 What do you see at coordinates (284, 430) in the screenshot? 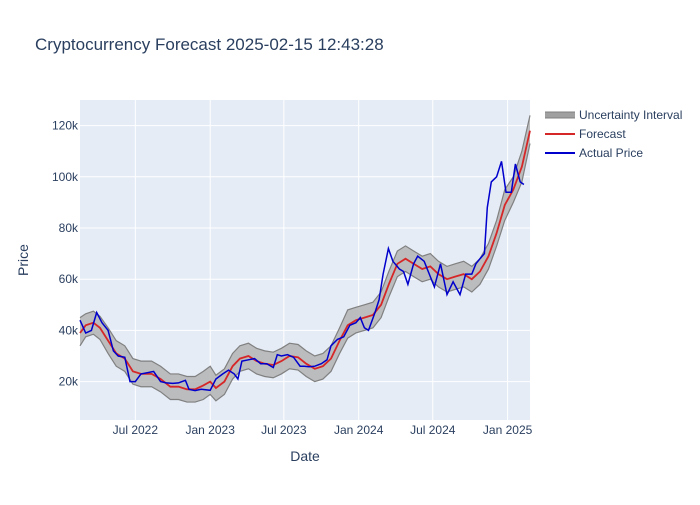
I see `x-tick-label-2: Jul 2023` at bounding box center [284, 430].